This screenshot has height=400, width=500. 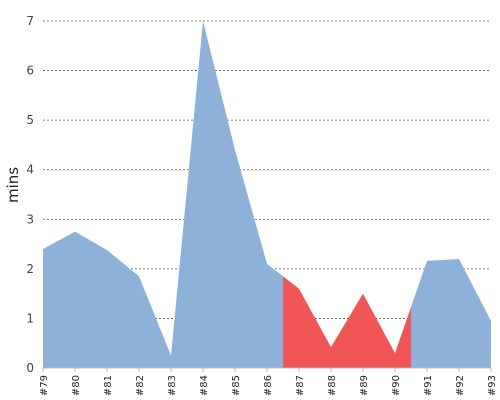 What do you see at coordinates (30, 269) in the screenshot?
I see `y-tick-label: 2` at bounding box center [30, 269].